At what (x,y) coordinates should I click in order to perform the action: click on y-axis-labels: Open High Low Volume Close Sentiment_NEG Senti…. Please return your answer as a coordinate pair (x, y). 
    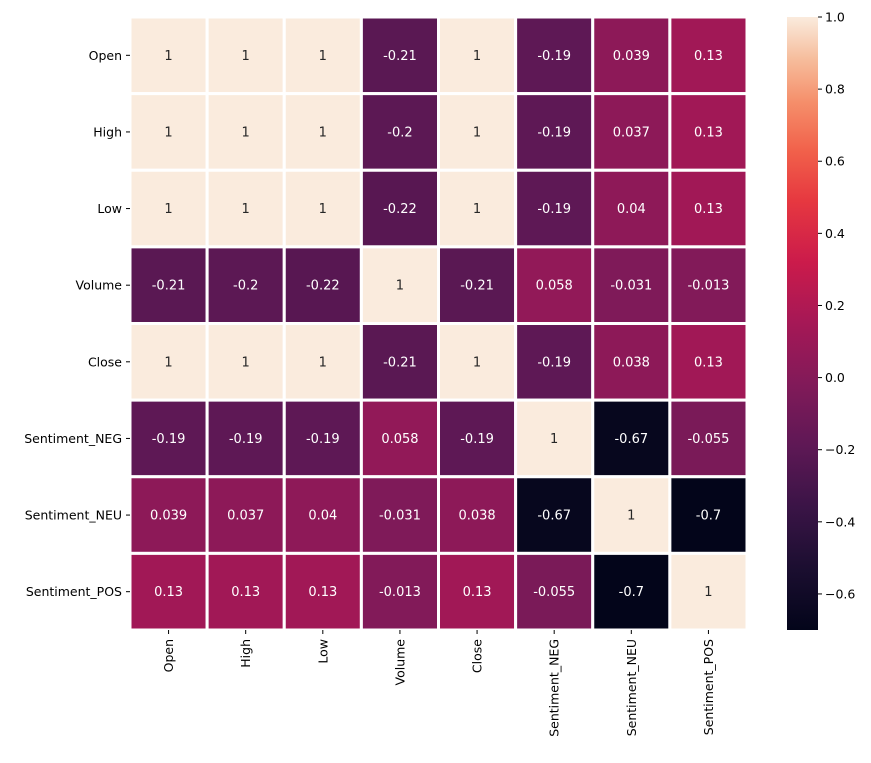
    Looking at the image, I should click on (77, 323).